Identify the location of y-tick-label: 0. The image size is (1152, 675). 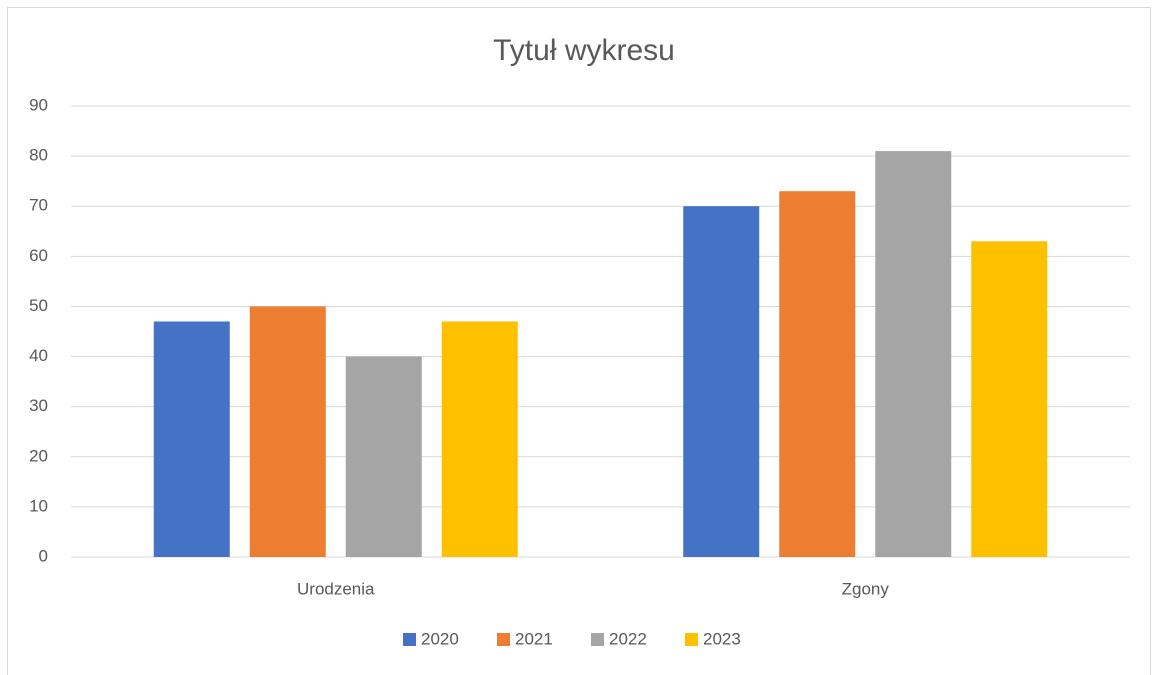
(43, 555).